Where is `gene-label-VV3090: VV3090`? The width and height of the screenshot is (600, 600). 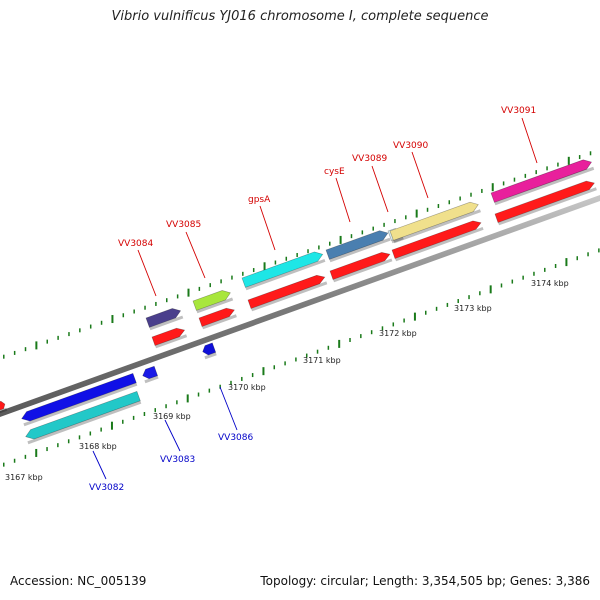 gene-label-VV3090: VV3090 is located at coordinates (410, 146).